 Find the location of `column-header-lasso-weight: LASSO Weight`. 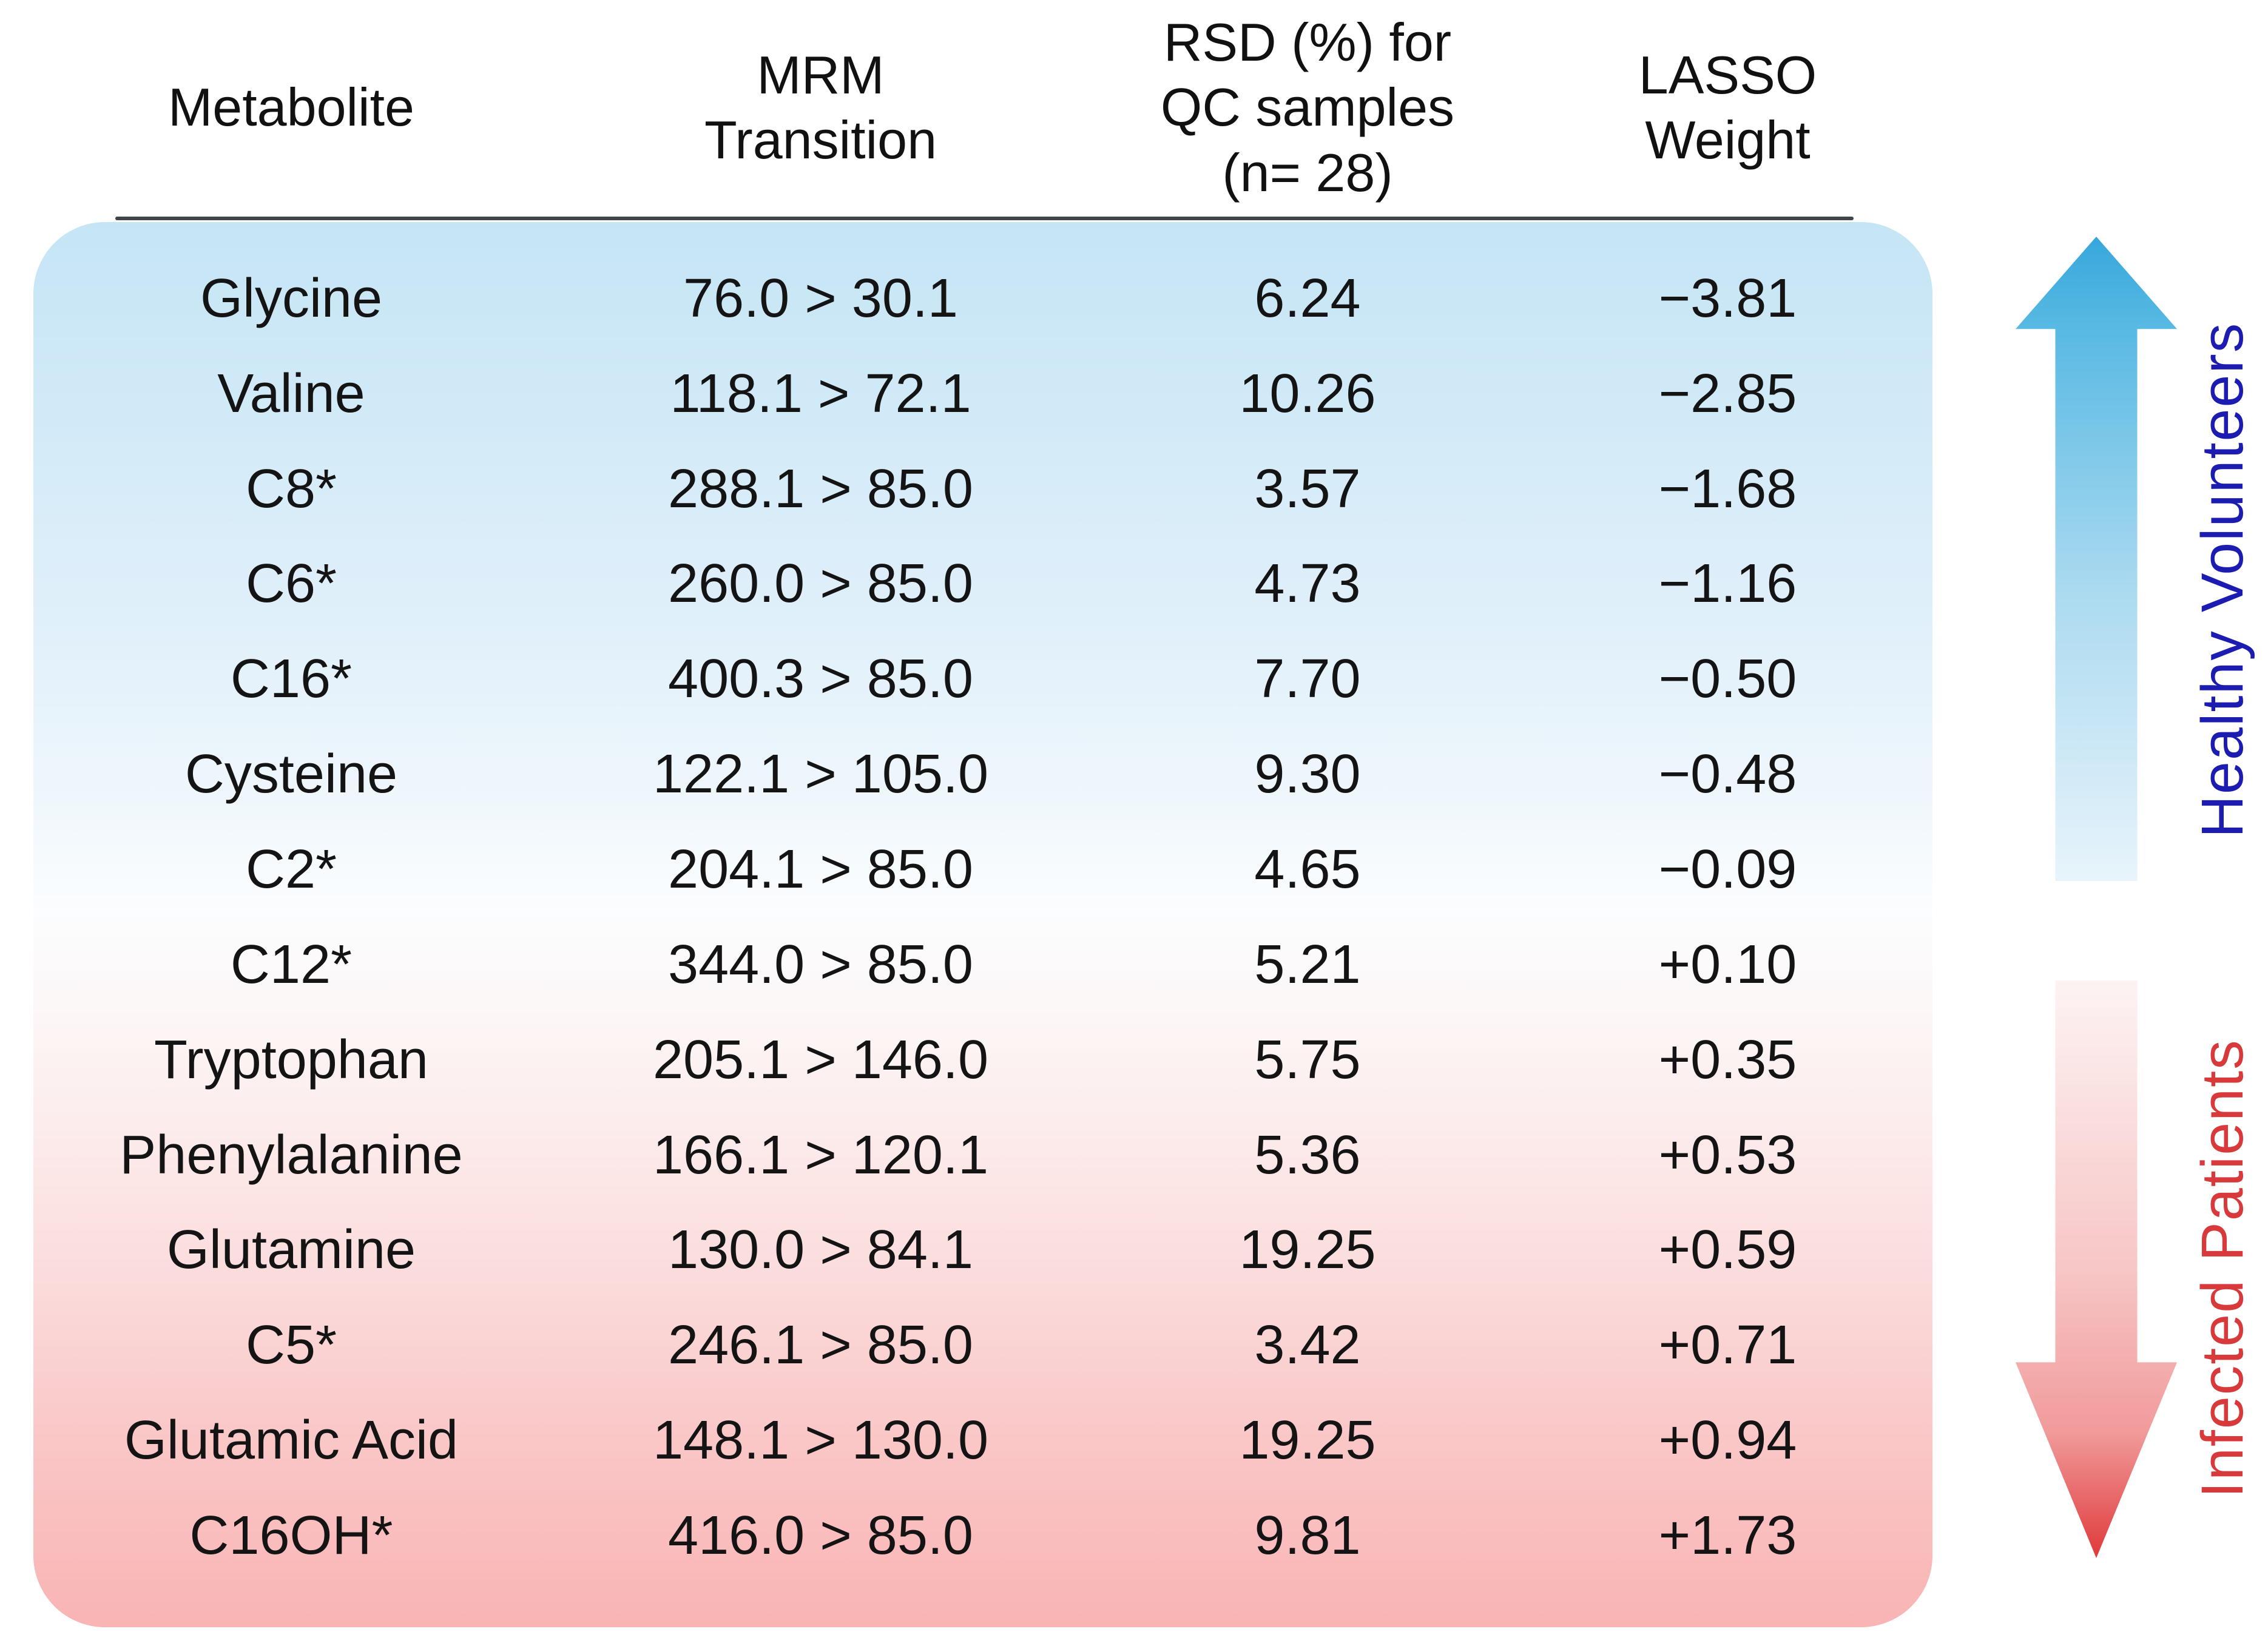

column-header-lasso-weight: LASSO Weight is located at coordinates (1728, 107).